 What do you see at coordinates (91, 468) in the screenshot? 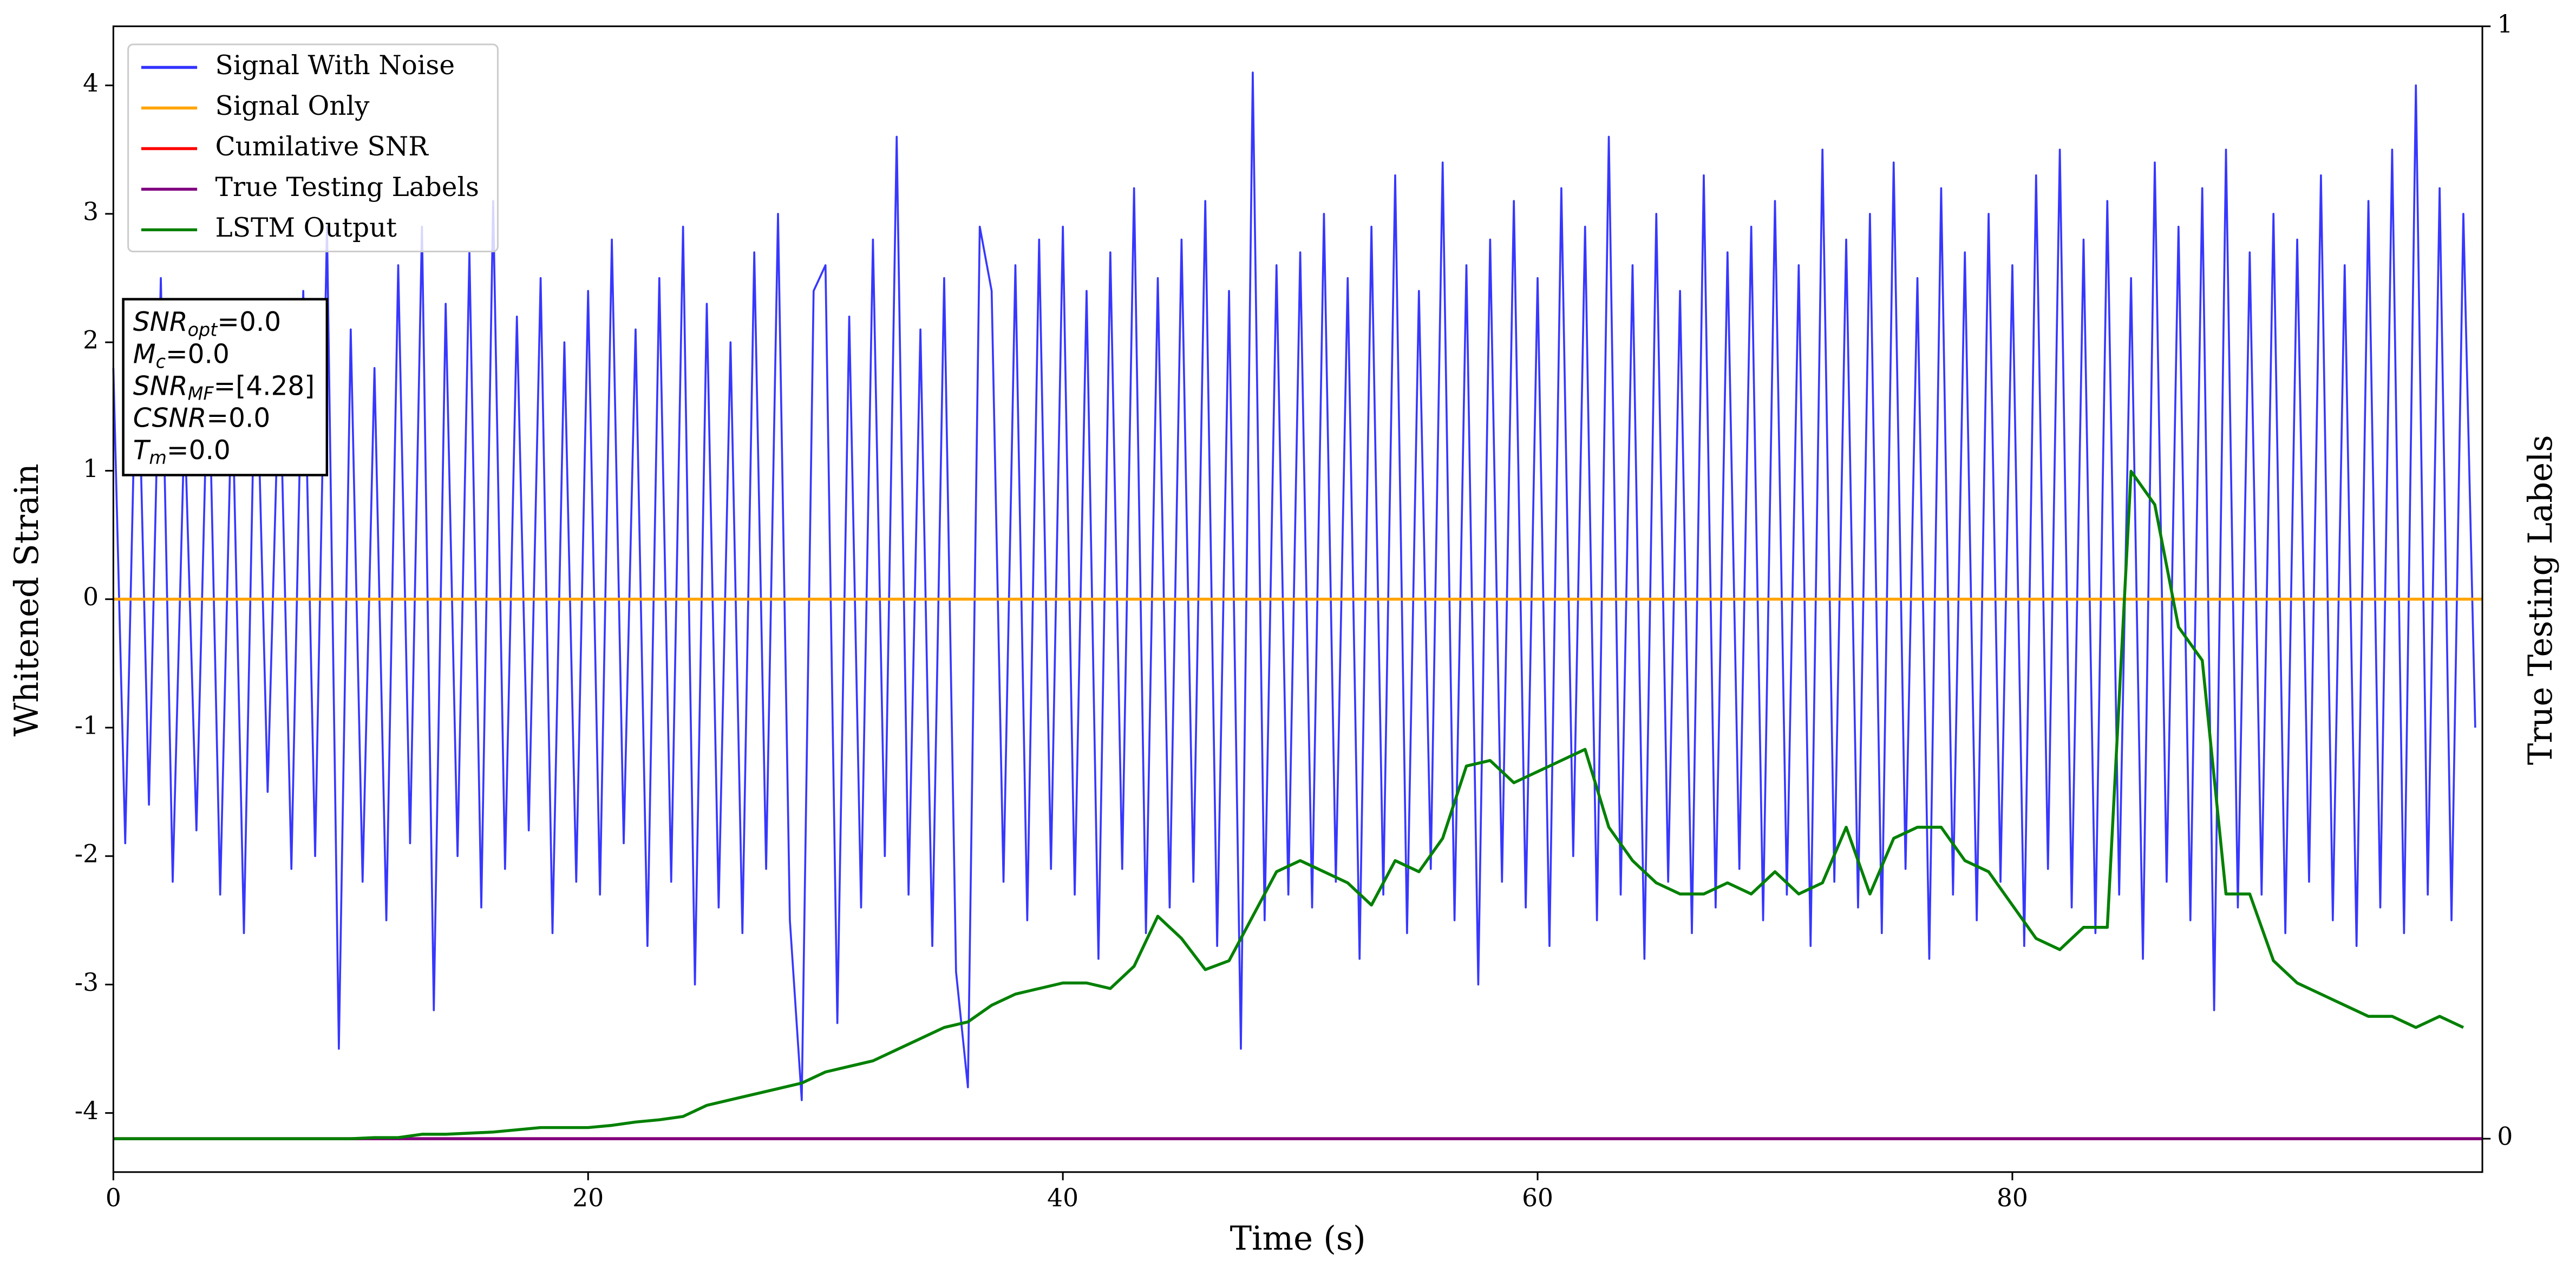
I see `y-tick-label: 1` at bounding box center [91, 468].